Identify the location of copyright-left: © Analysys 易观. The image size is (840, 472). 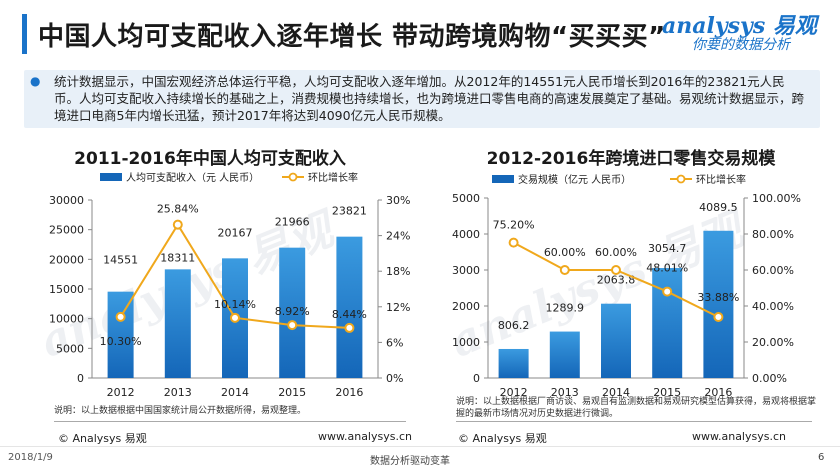
(102, 438).